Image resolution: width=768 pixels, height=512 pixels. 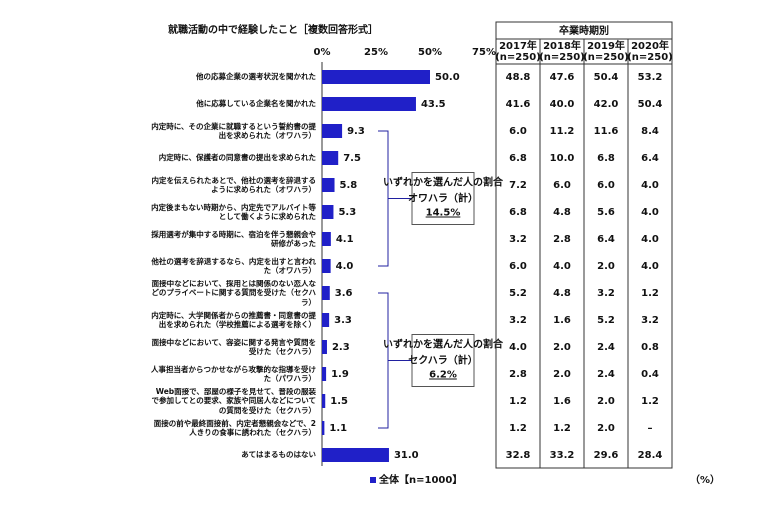 What do you see at coordinates (233, 266) in the screenshot?
I see `category-label: 他社の選考を辞退するなら、内定を出すと言われた（オワハラ）` at bounding box center [233, 266].